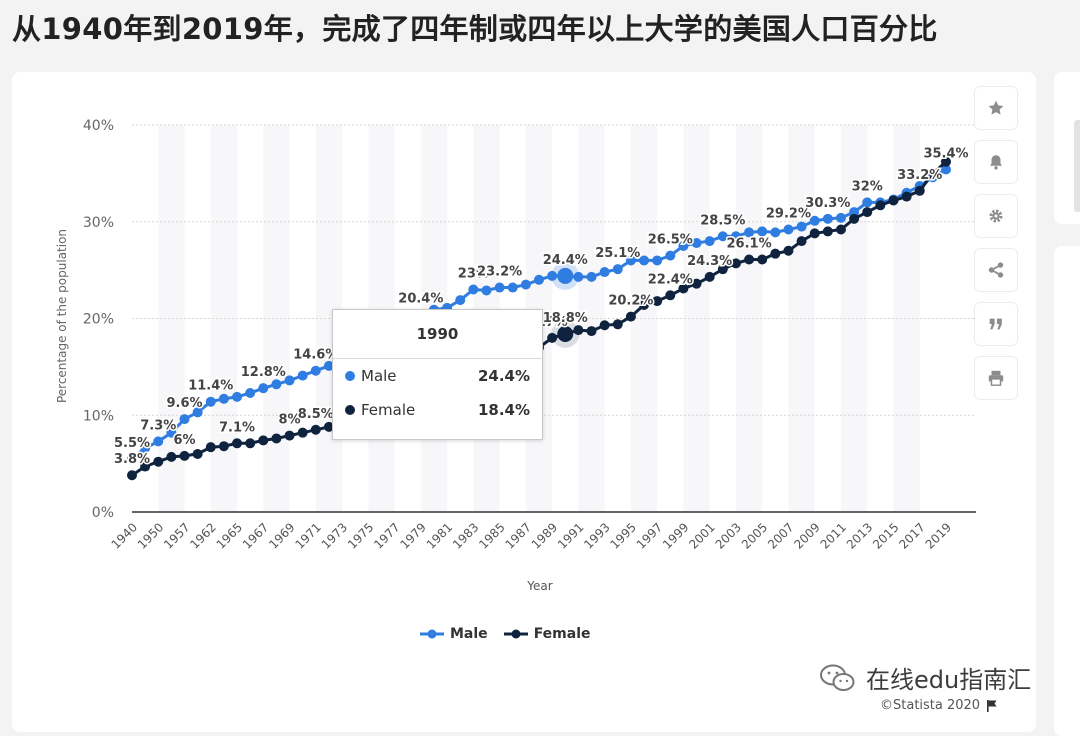 The width and height of the screenshot is (1080, 736). What do you see at coordinates (412, 535) in the screenshot?
I see `x-tick-label: 1979` at bounding box center [412, 535].